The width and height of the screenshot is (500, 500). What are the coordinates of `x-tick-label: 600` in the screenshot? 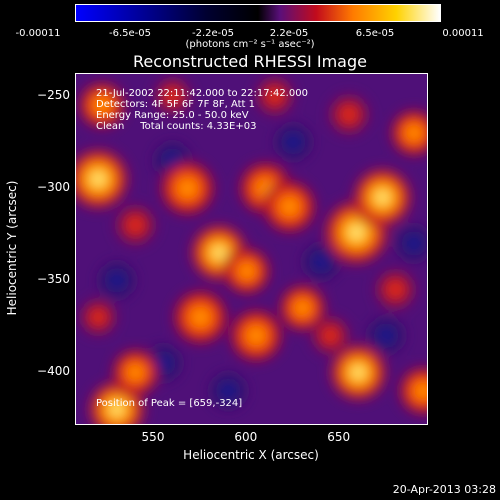 It's located at (246, 437).